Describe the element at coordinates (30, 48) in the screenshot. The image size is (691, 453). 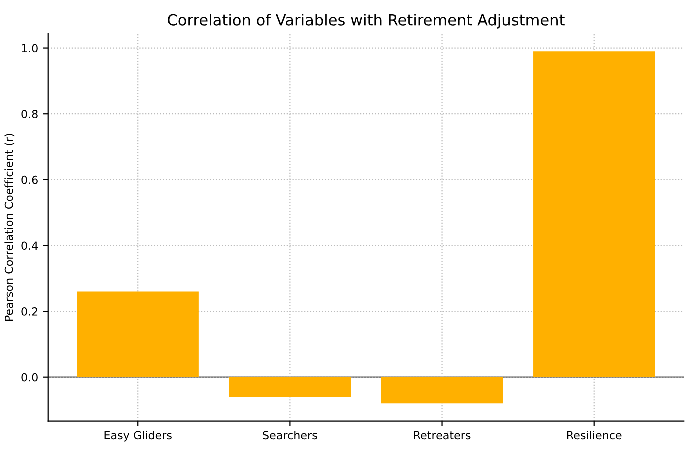
I see `y-tick-label: 1.0` at that location.